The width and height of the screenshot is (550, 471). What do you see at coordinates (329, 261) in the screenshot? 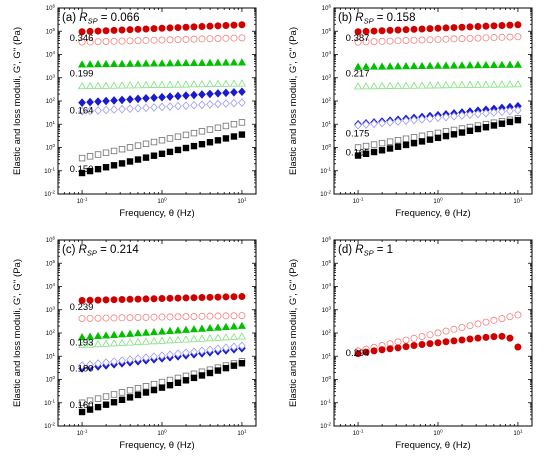
I see `tick-label-exponent: 5` at bounding box center [329, 261].